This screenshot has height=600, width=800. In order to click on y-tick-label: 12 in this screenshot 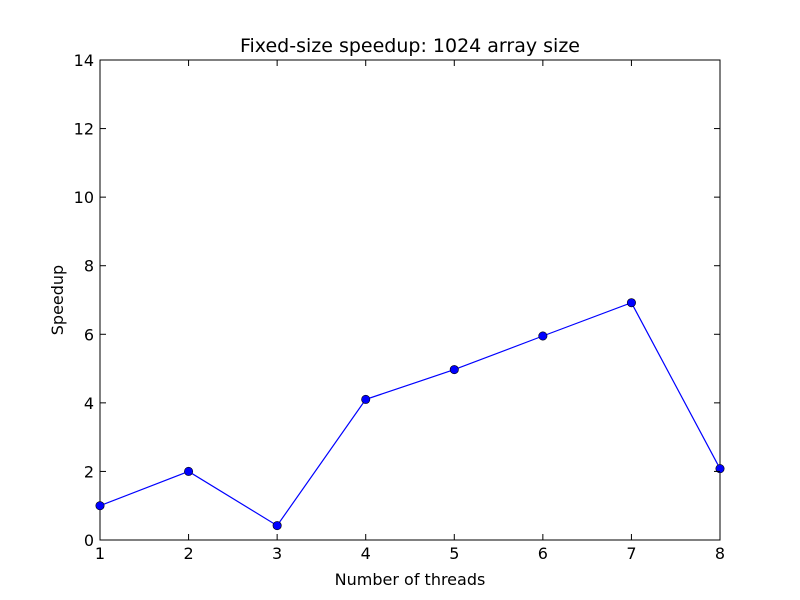, I will do `click(84, 129)`.